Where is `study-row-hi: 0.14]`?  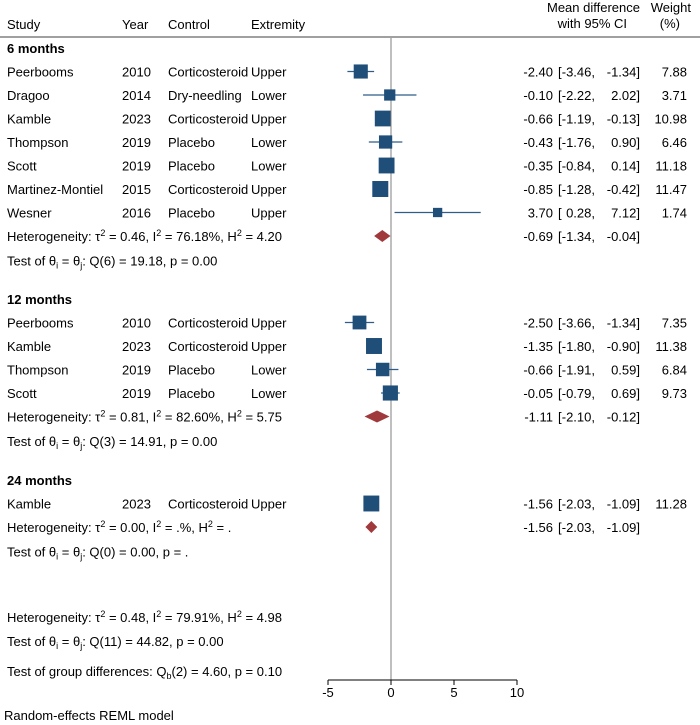 study-row-hi: 0.14] is located at coordinates (625, 166).